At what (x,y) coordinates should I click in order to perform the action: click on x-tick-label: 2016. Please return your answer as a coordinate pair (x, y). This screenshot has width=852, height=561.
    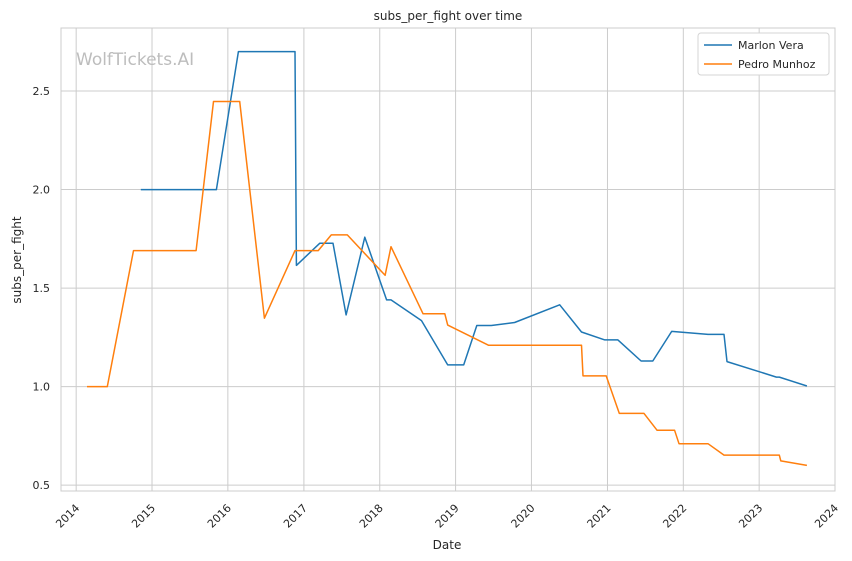
    Looking at the image, I should click on (219, 516).